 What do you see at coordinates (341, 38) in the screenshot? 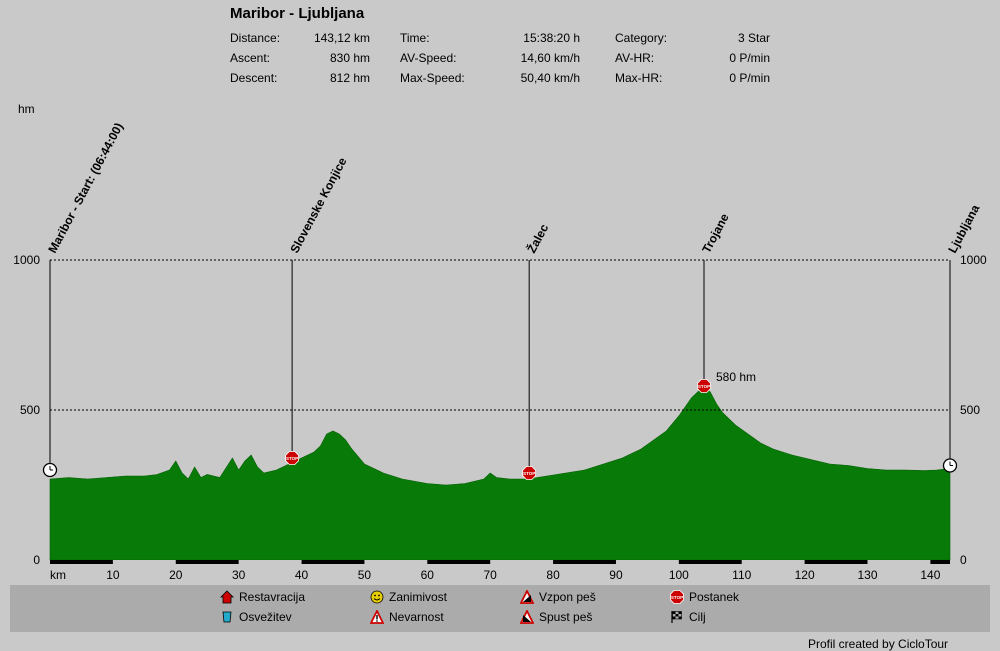
I see `stat-value: 143,12 km` at bounding box center [341, 38].